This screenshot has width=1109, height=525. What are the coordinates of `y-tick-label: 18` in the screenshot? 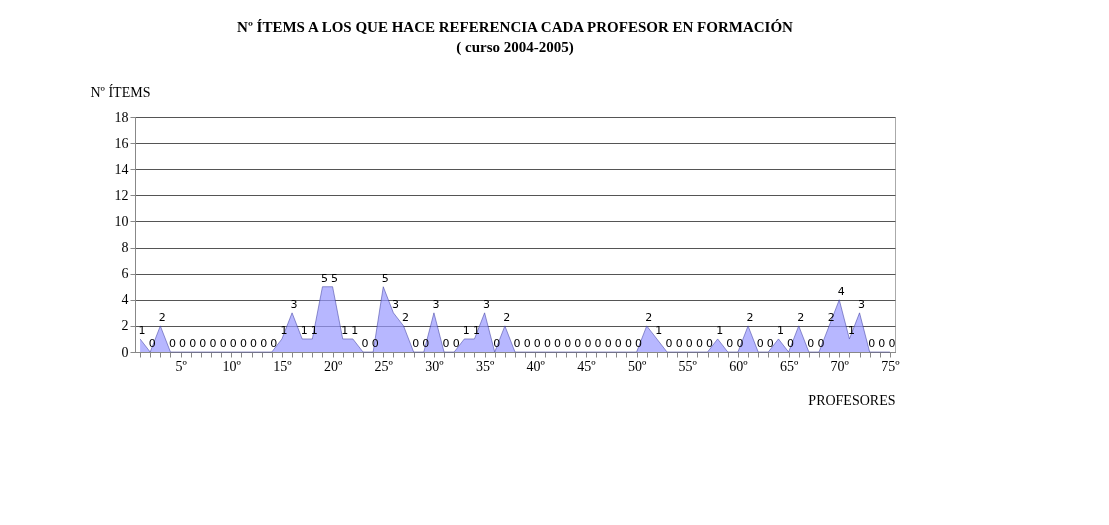 It's located at (121, 117).